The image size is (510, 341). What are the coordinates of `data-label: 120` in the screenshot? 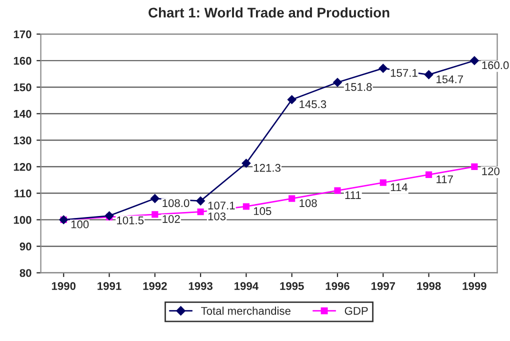 It's located at (491, 171).